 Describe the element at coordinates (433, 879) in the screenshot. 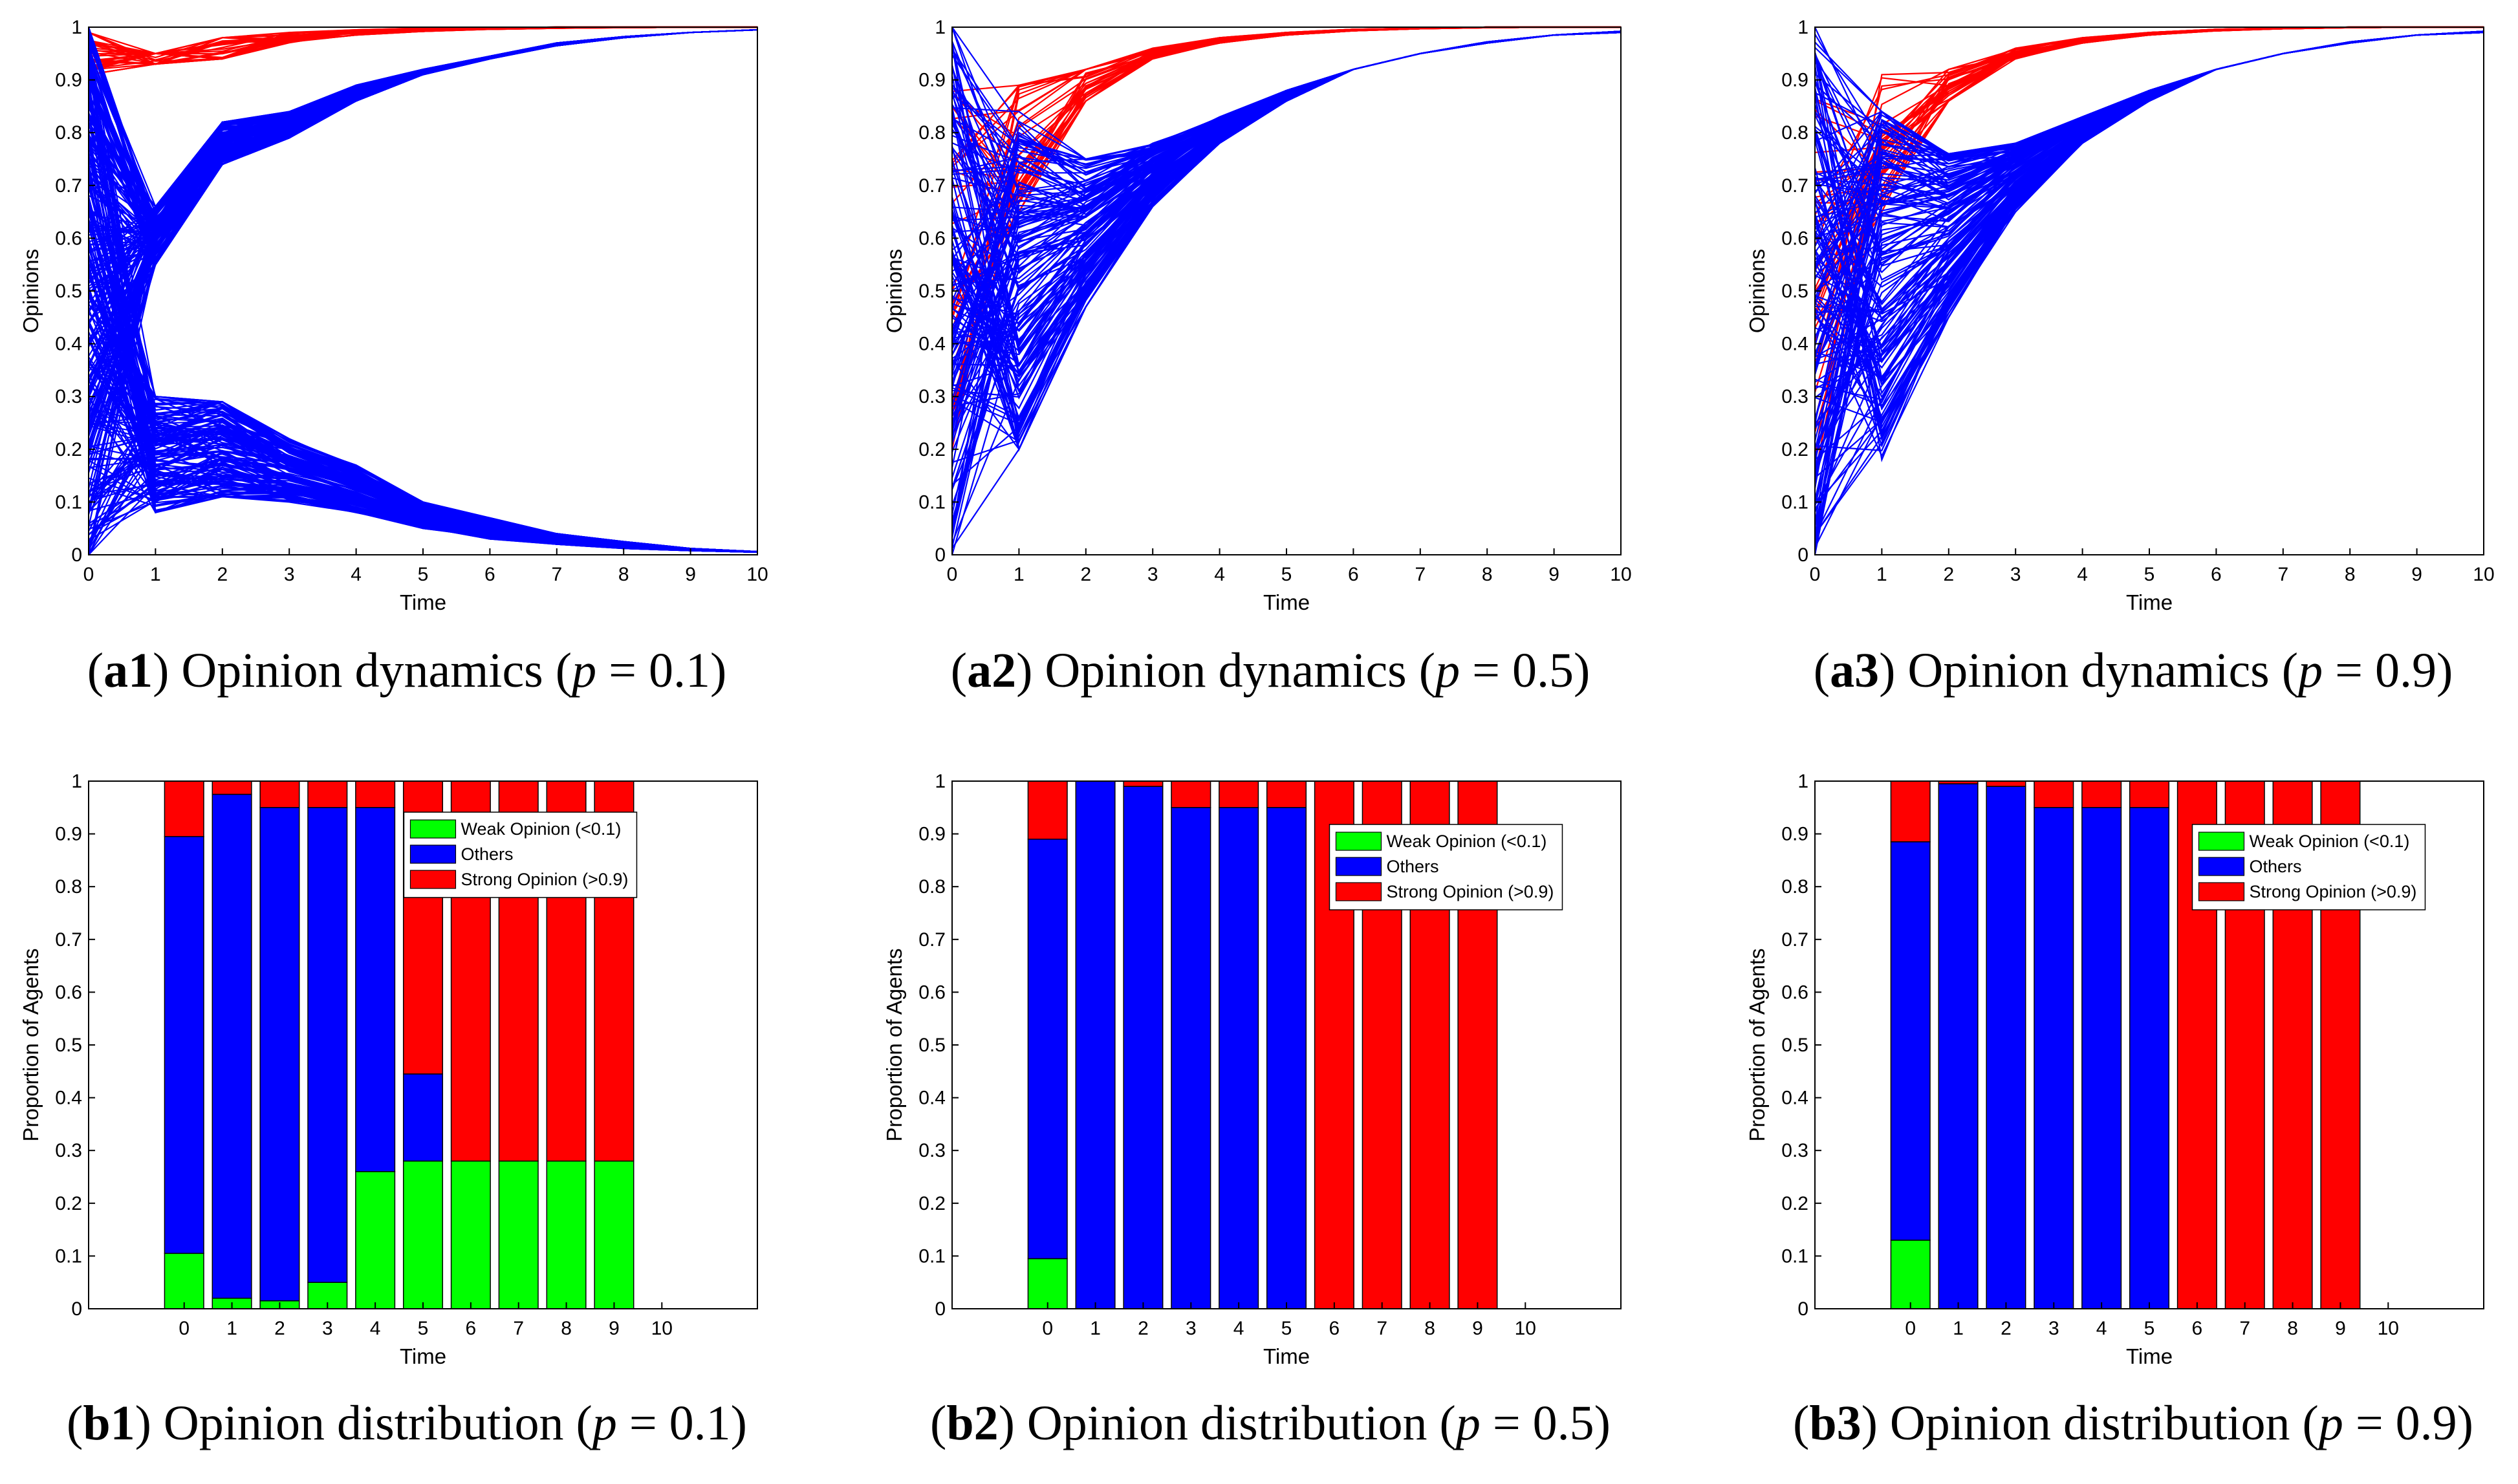

I see `legend-swatch-strong` at that location.